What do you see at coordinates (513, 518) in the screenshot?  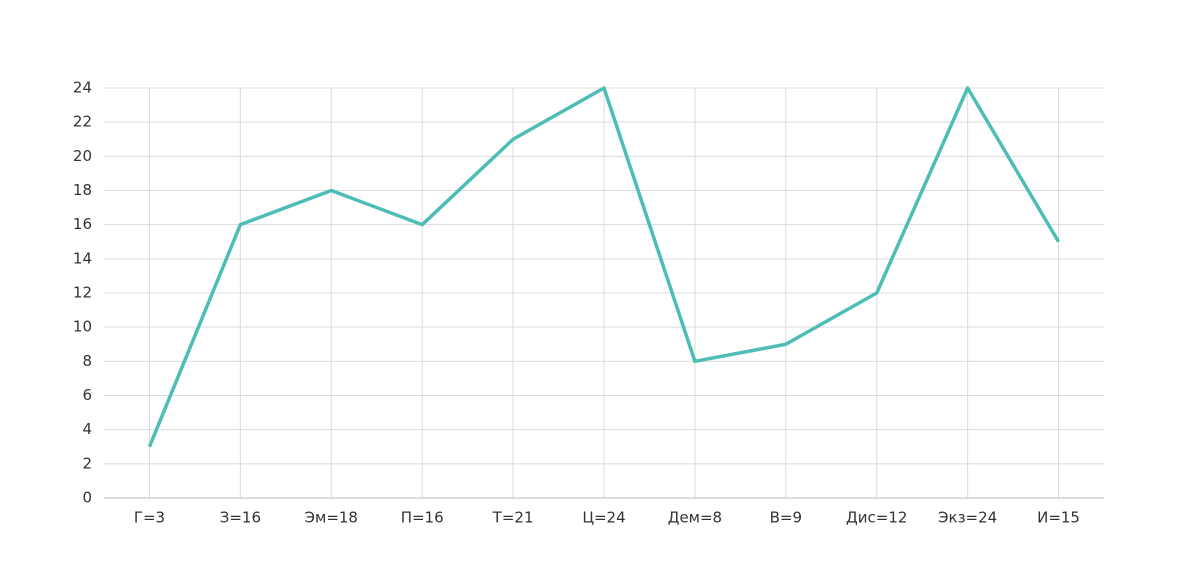 I see `x-tick-label: Т=21` at bounding box center [513, 518].